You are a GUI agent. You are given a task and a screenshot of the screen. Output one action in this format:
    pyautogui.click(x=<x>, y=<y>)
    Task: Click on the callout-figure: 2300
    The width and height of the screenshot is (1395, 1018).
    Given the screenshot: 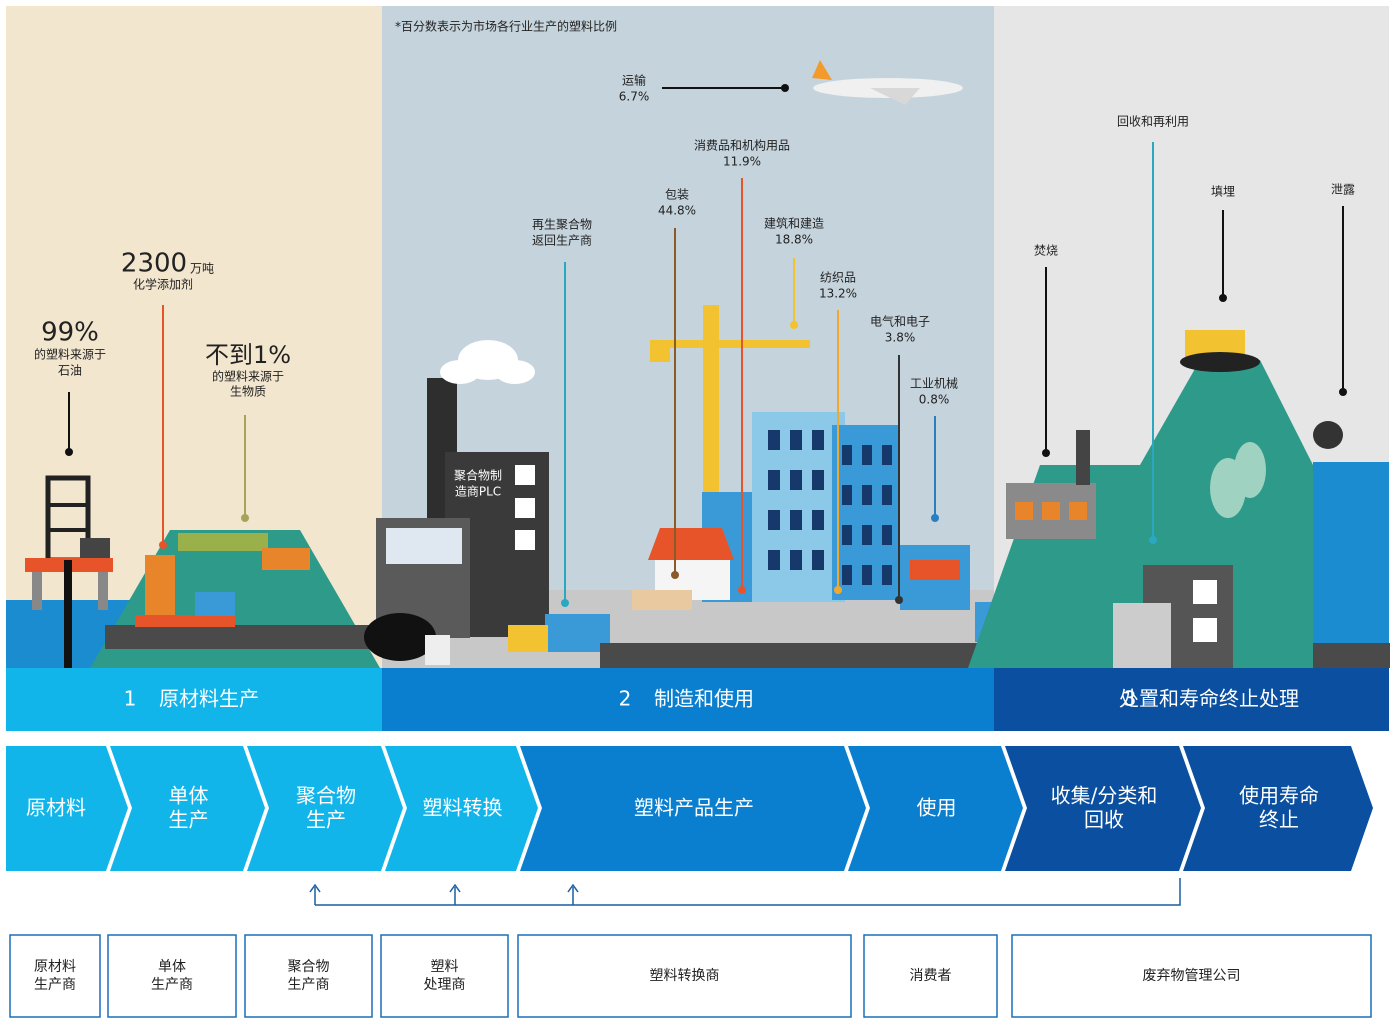 What is the action you would take?
    pyautogui.click(x=154, y=264)
    